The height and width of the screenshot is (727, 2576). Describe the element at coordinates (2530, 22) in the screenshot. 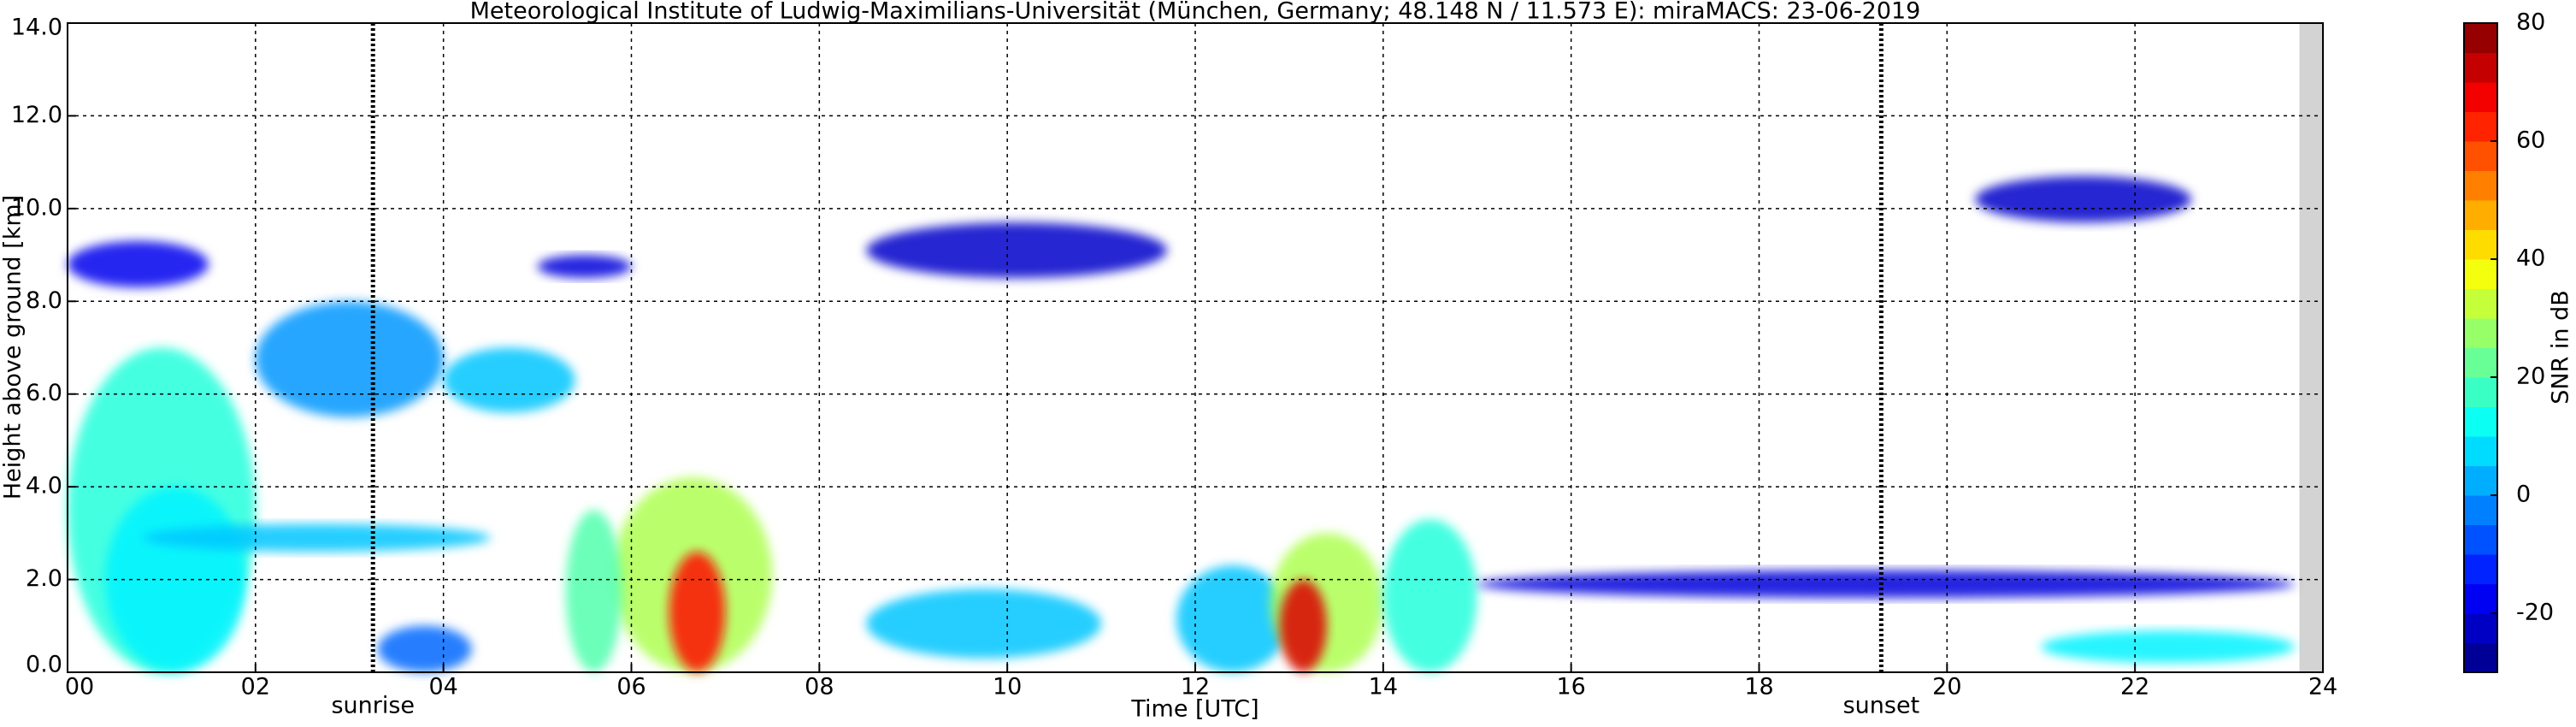

I see `colorbar-tick-label: 80` at that location.